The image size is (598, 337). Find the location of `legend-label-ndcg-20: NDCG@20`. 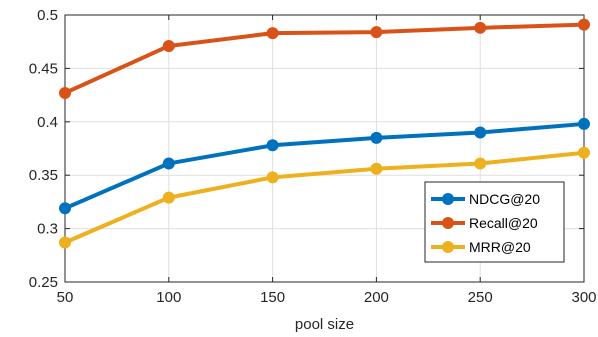

legend-label-ndcg-20: NDCG@20 is located at coordinates (504, 199).